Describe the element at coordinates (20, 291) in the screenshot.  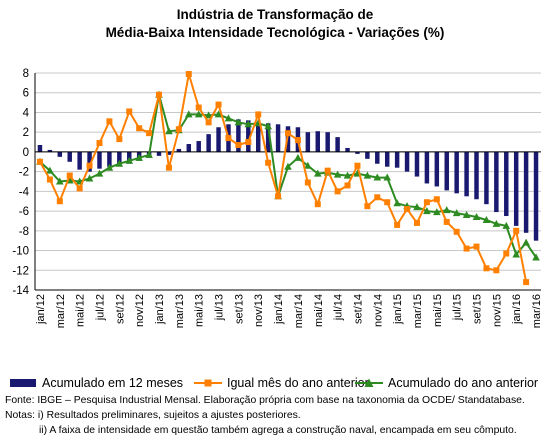
I see `y-tick-label: -14` at that location.